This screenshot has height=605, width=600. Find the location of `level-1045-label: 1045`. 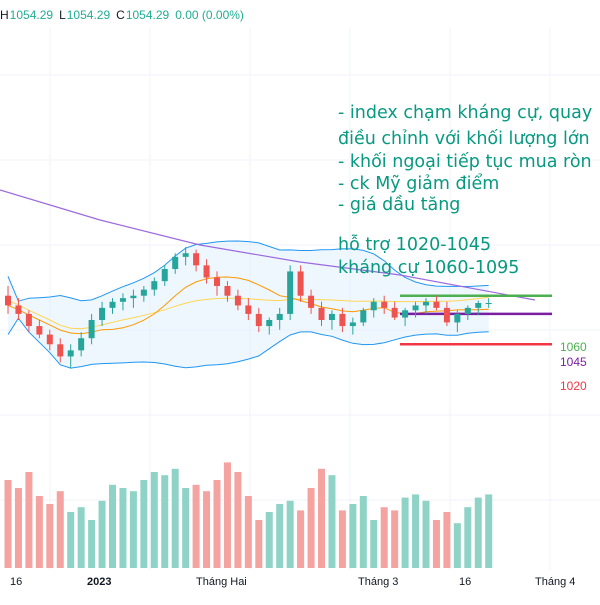

level-1045-label: 1045 is located at coordinates (573, 362).